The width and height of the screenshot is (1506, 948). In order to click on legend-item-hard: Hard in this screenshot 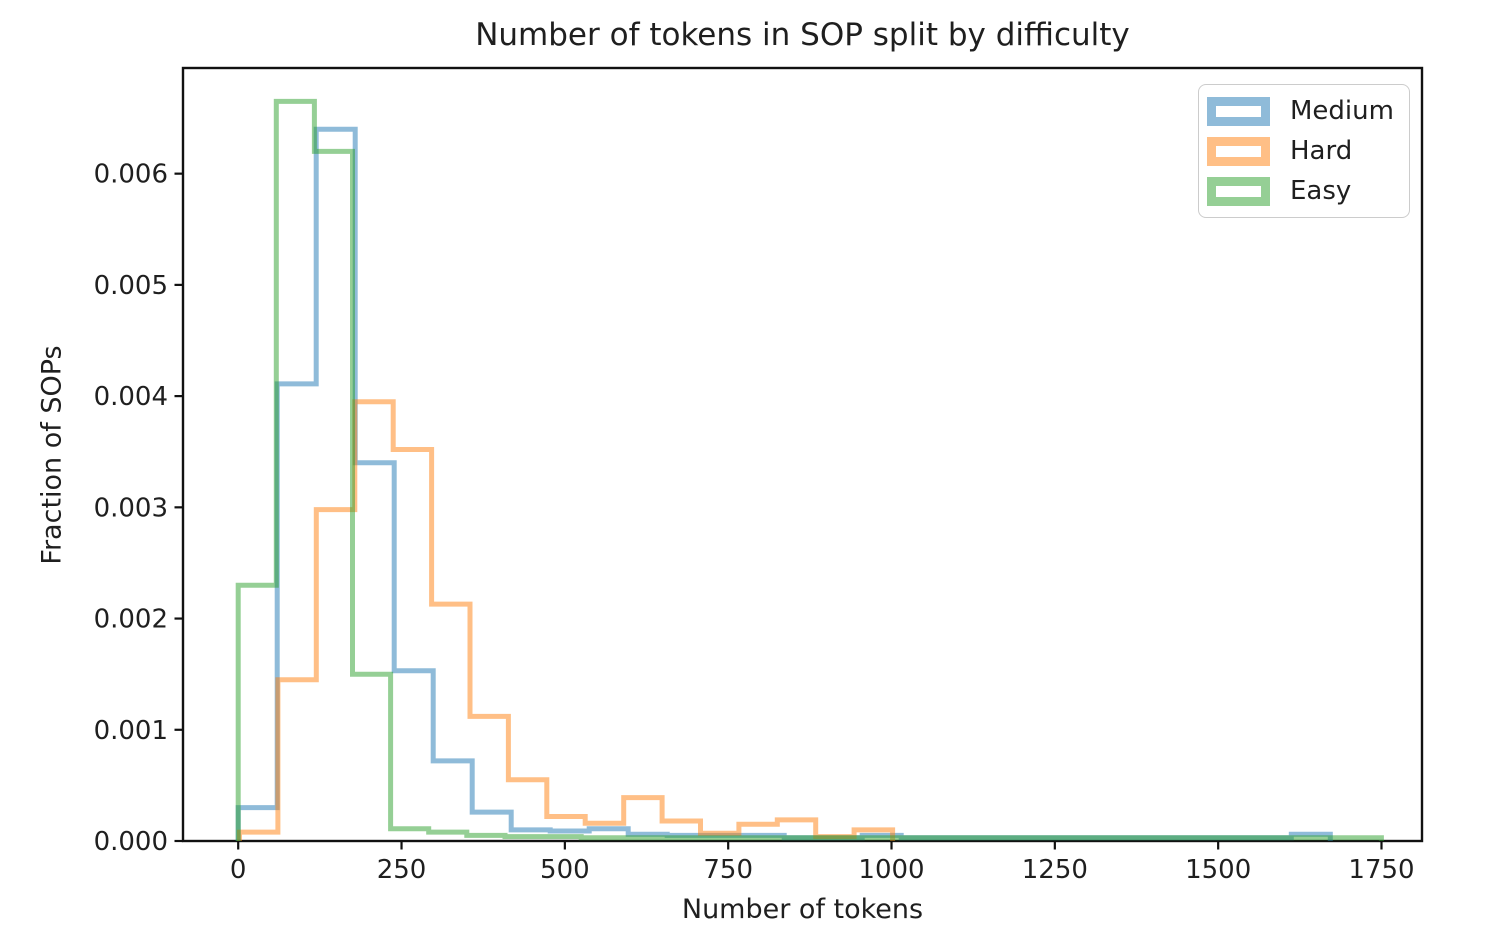, I will do `click(1304, 151)`.